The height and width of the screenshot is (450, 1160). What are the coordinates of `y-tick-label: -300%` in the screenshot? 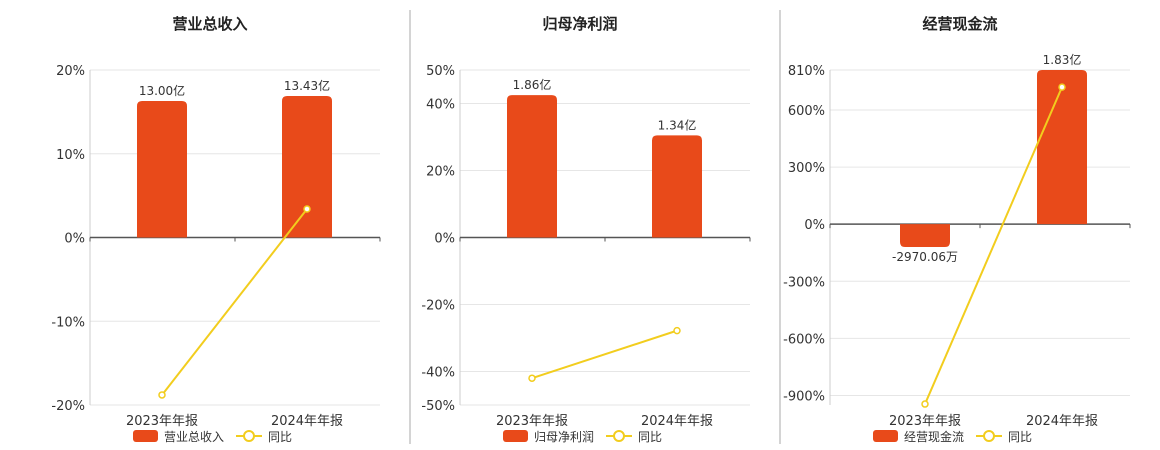 It's located at (804, 282).